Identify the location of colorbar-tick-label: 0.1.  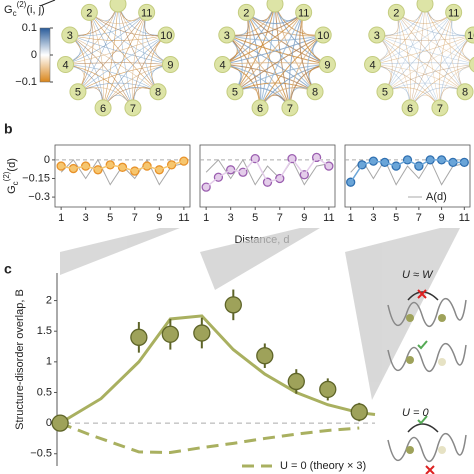
(29, 28).